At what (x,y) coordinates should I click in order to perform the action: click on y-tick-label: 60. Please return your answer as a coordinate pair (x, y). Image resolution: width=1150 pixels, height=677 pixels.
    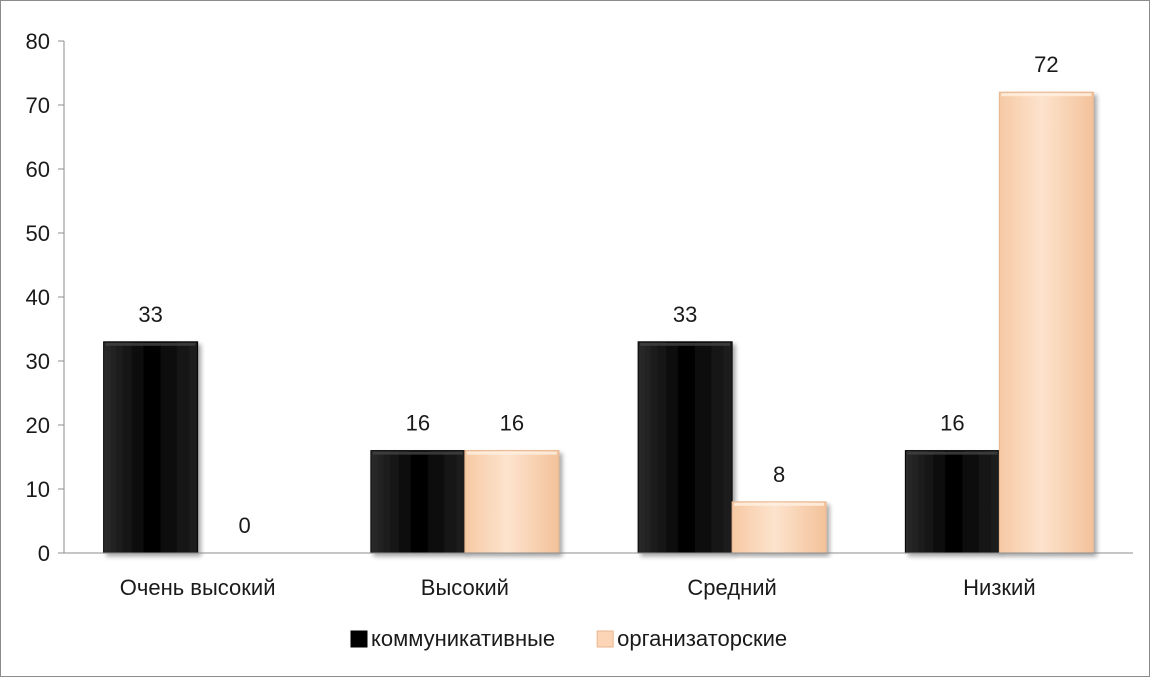
    Looking at the image, I should click on (38, 169).